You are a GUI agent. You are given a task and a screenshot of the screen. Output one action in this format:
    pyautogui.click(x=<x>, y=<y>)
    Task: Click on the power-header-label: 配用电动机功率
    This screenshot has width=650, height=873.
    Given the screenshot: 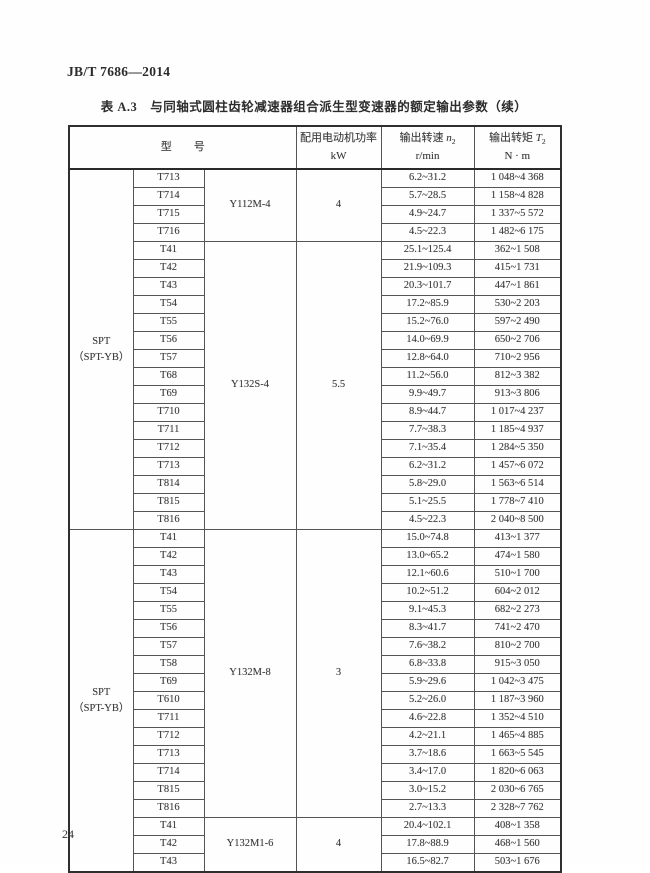 What is the action you would take?
    pyautogui.click(x=339, y=138)
    